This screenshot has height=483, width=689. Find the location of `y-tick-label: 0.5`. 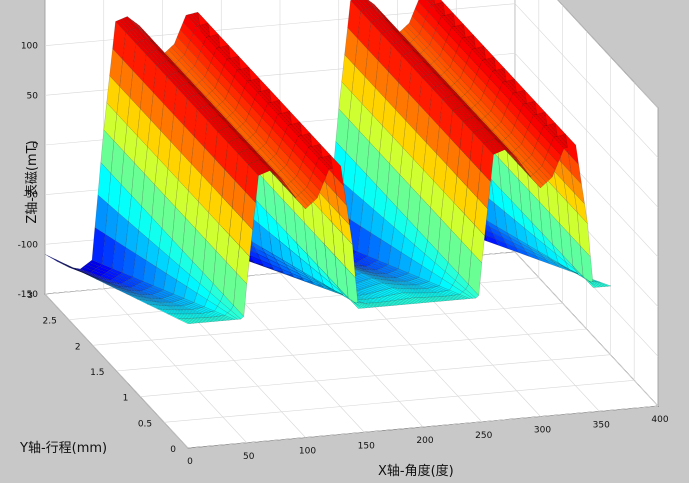

y-tick-label: 0.5 is located at coordinates (145, 424).